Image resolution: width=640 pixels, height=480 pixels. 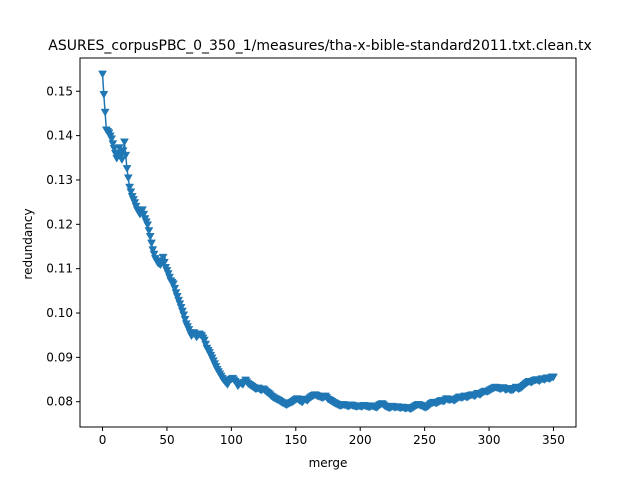 I want to click on x-tick-label: 100, so click(x=231, y=440).